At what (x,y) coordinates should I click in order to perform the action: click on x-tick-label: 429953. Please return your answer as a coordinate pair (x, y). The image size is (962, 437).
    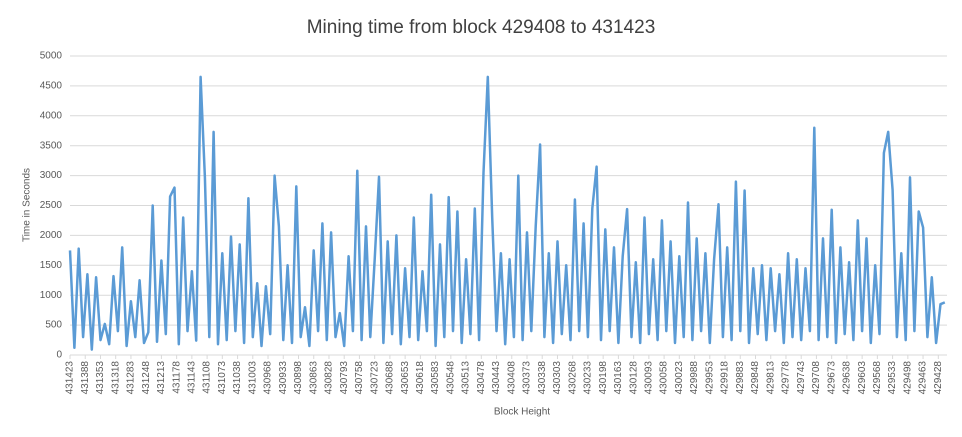
    Looking at the image, I should click on (709, 378).